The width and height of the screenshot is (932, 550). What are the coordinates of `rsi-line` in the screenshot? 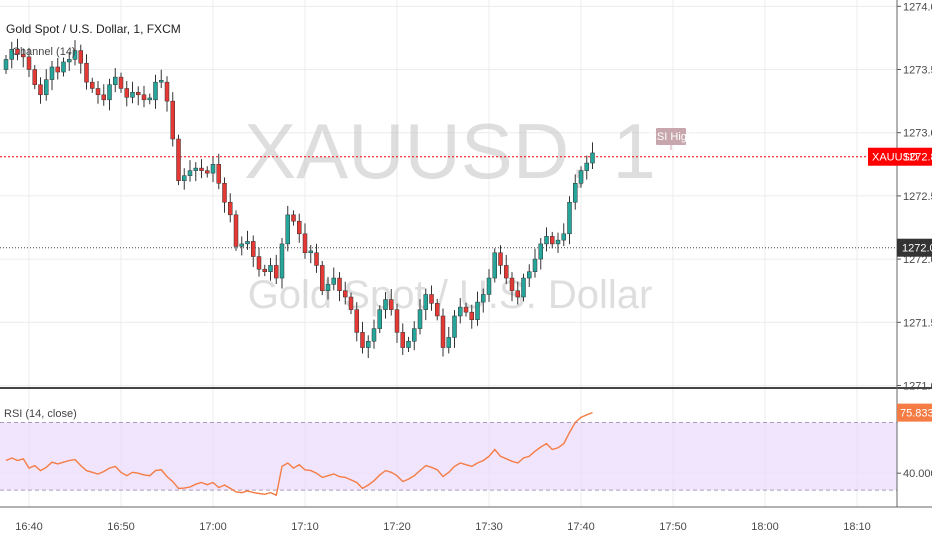 It's located at (299, 454).